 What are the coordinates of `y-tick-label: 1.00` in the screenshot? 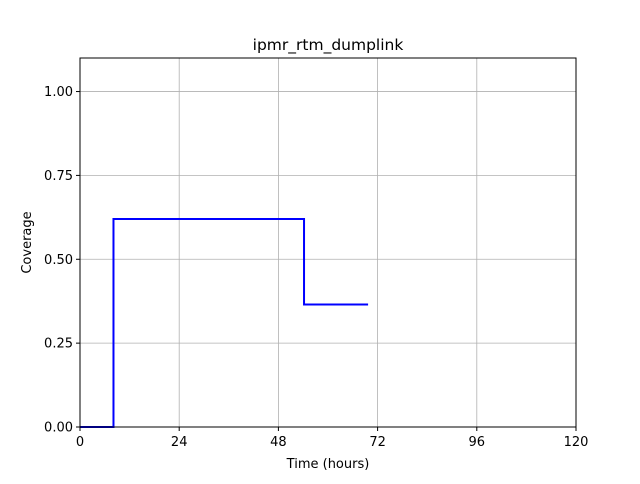 It's located at (58, 92).